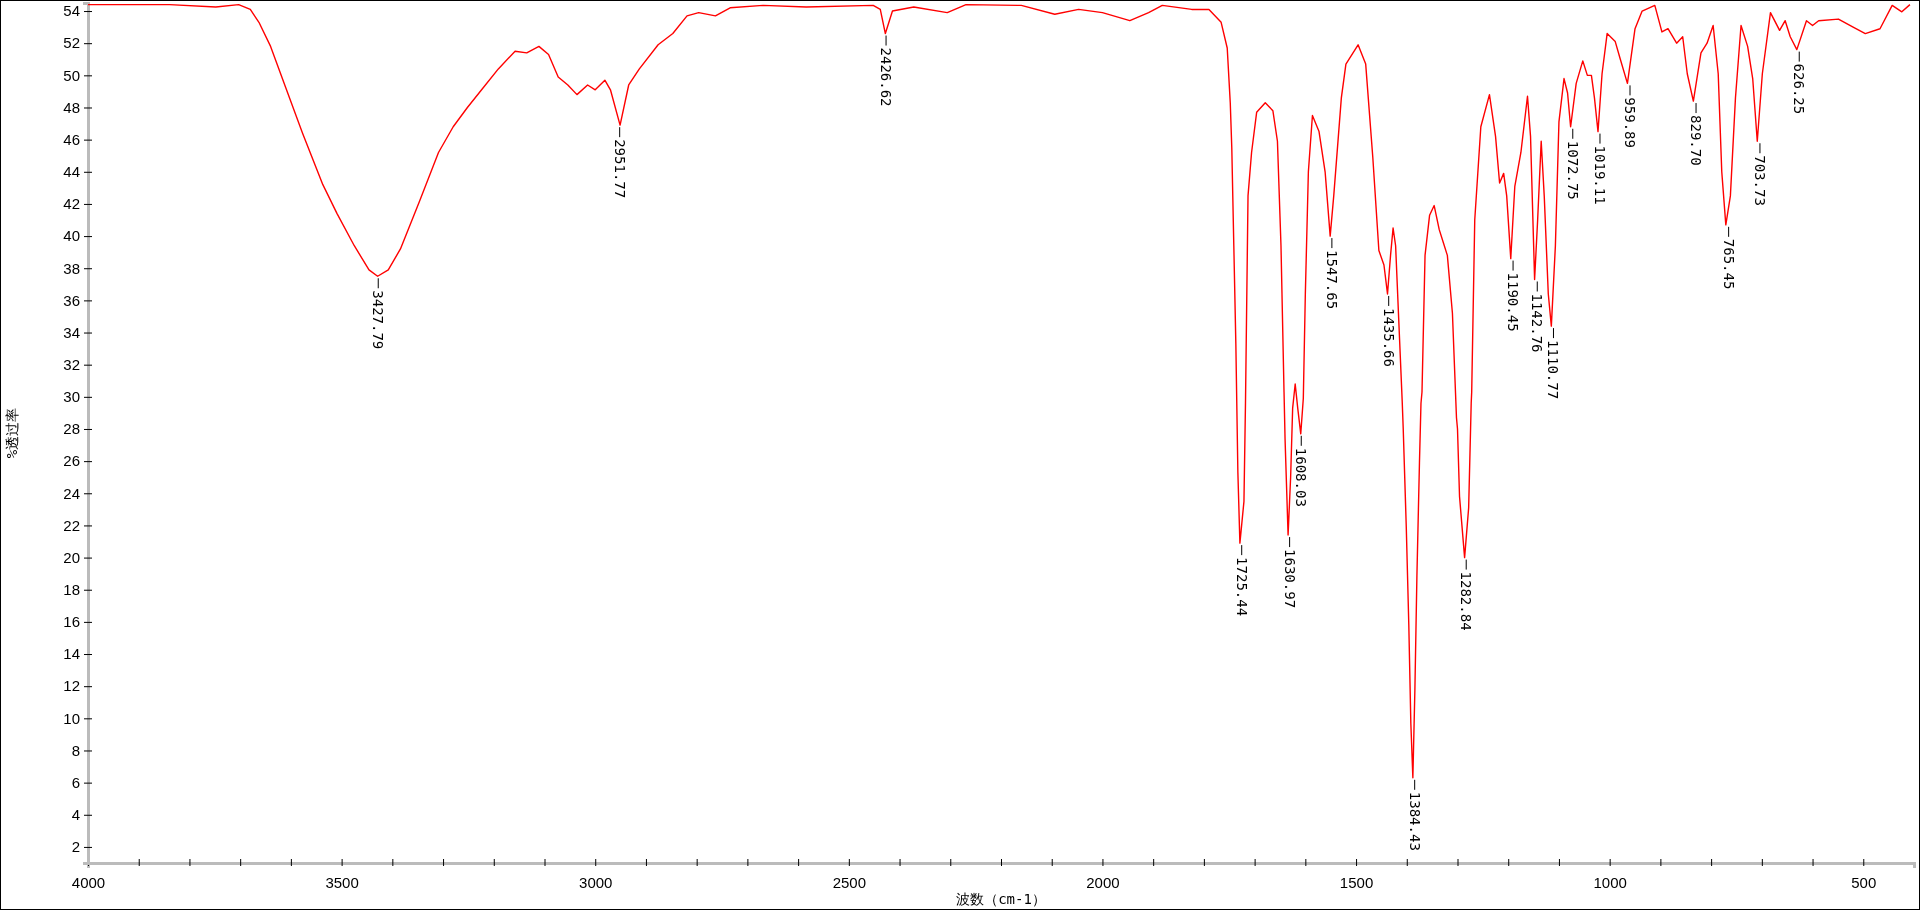  Describe the element at coordinates (71, 107) in the screenshot. I see `y-tick-label: 48` at that location.